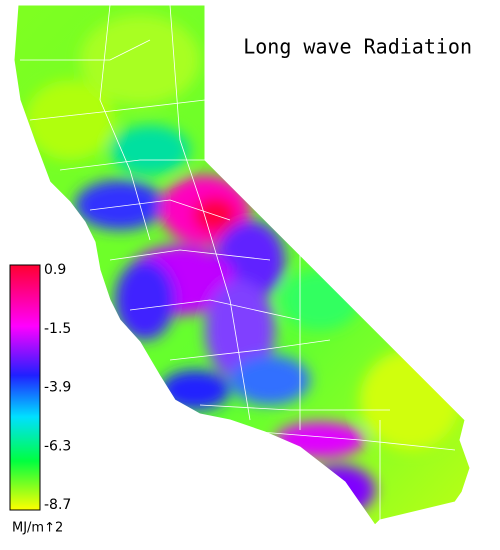 The width and height of the screenshot is (500, 550). I want to click on legend-tick-label: -6.3, so click(57, 446).